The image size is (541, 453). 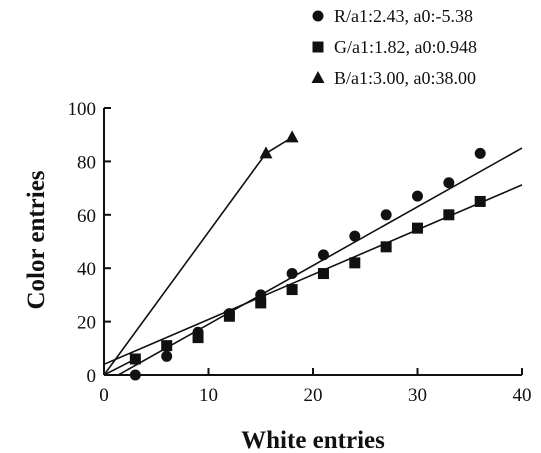 I want to click on y-tick-label: 0, so click(x=92, y=376).